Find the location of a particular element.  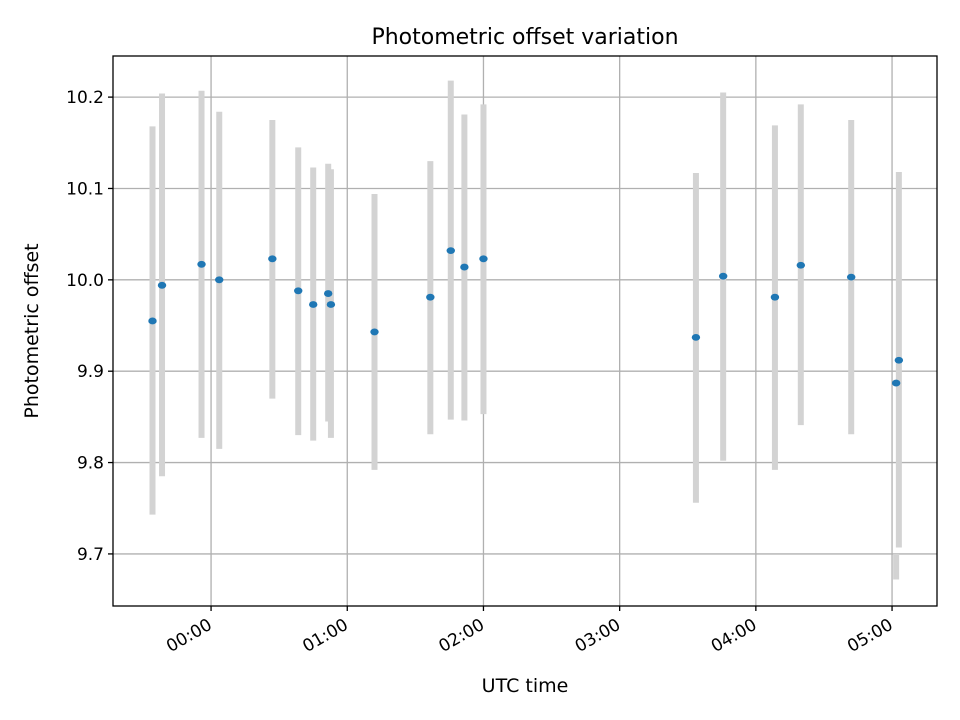

y-tick-label: 10.0 is located at coordinates (85, 281).